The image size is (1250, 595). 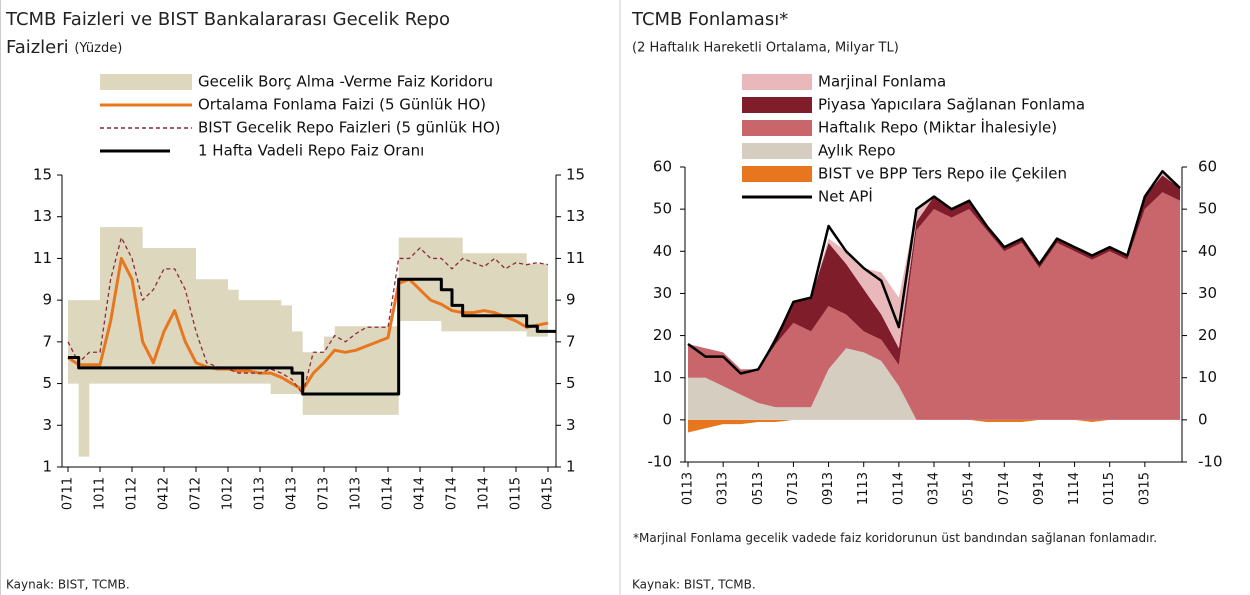 I want to click on y-tick-label: 3, so click(x=47, y=425).